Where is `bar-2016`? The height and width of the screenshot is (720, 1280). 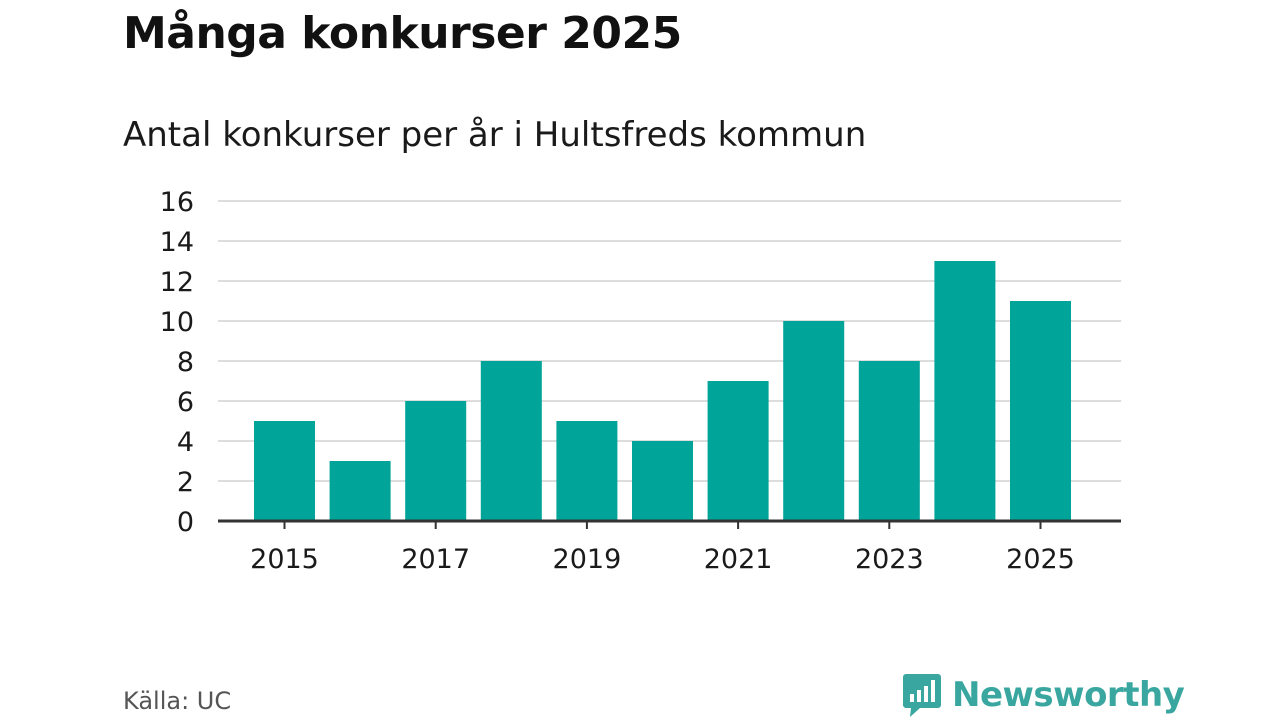
bar-2016 is located at coordinates (360, 491).